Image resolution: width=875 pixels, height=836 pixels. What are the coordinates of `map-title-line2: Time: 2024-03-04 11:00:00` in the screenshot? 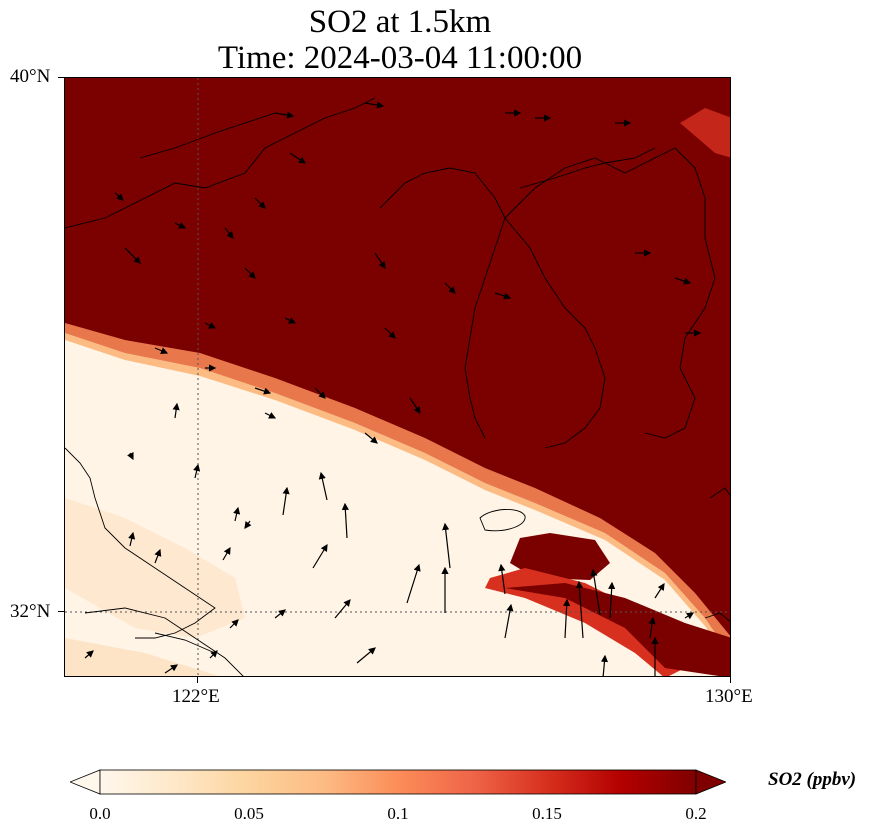 It's located at (400, 58).